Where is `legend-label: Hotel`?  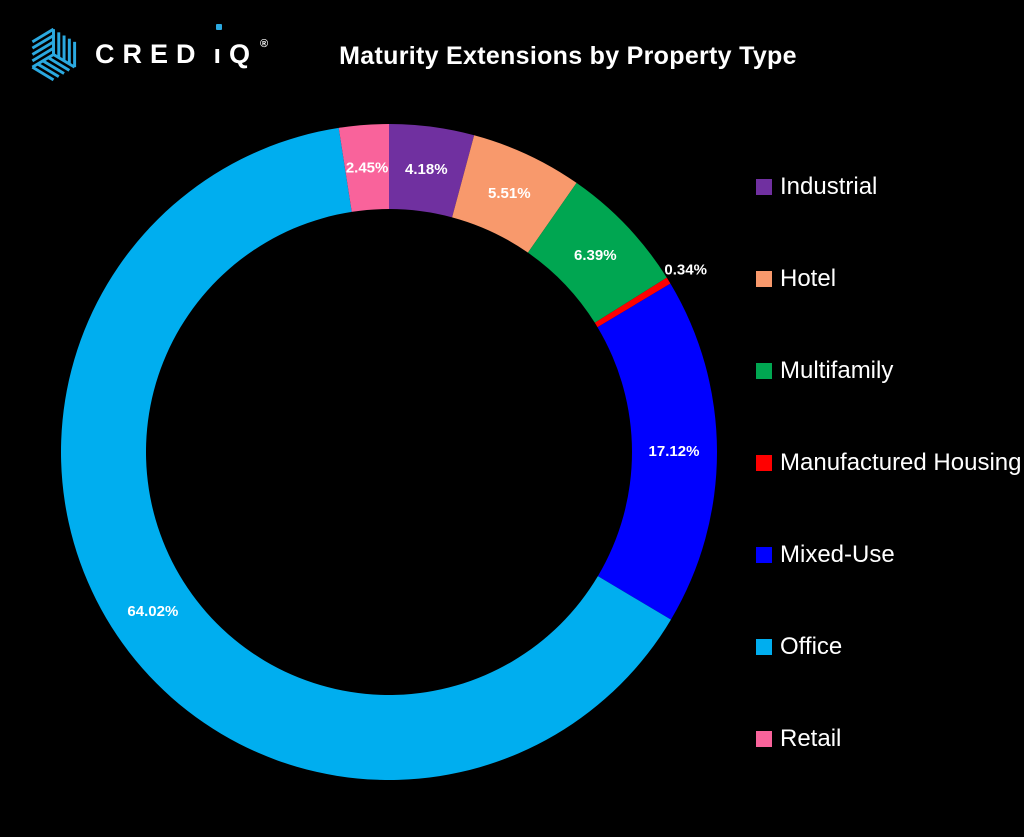 legend-label: Hotel is located at coordinates (808, 278).